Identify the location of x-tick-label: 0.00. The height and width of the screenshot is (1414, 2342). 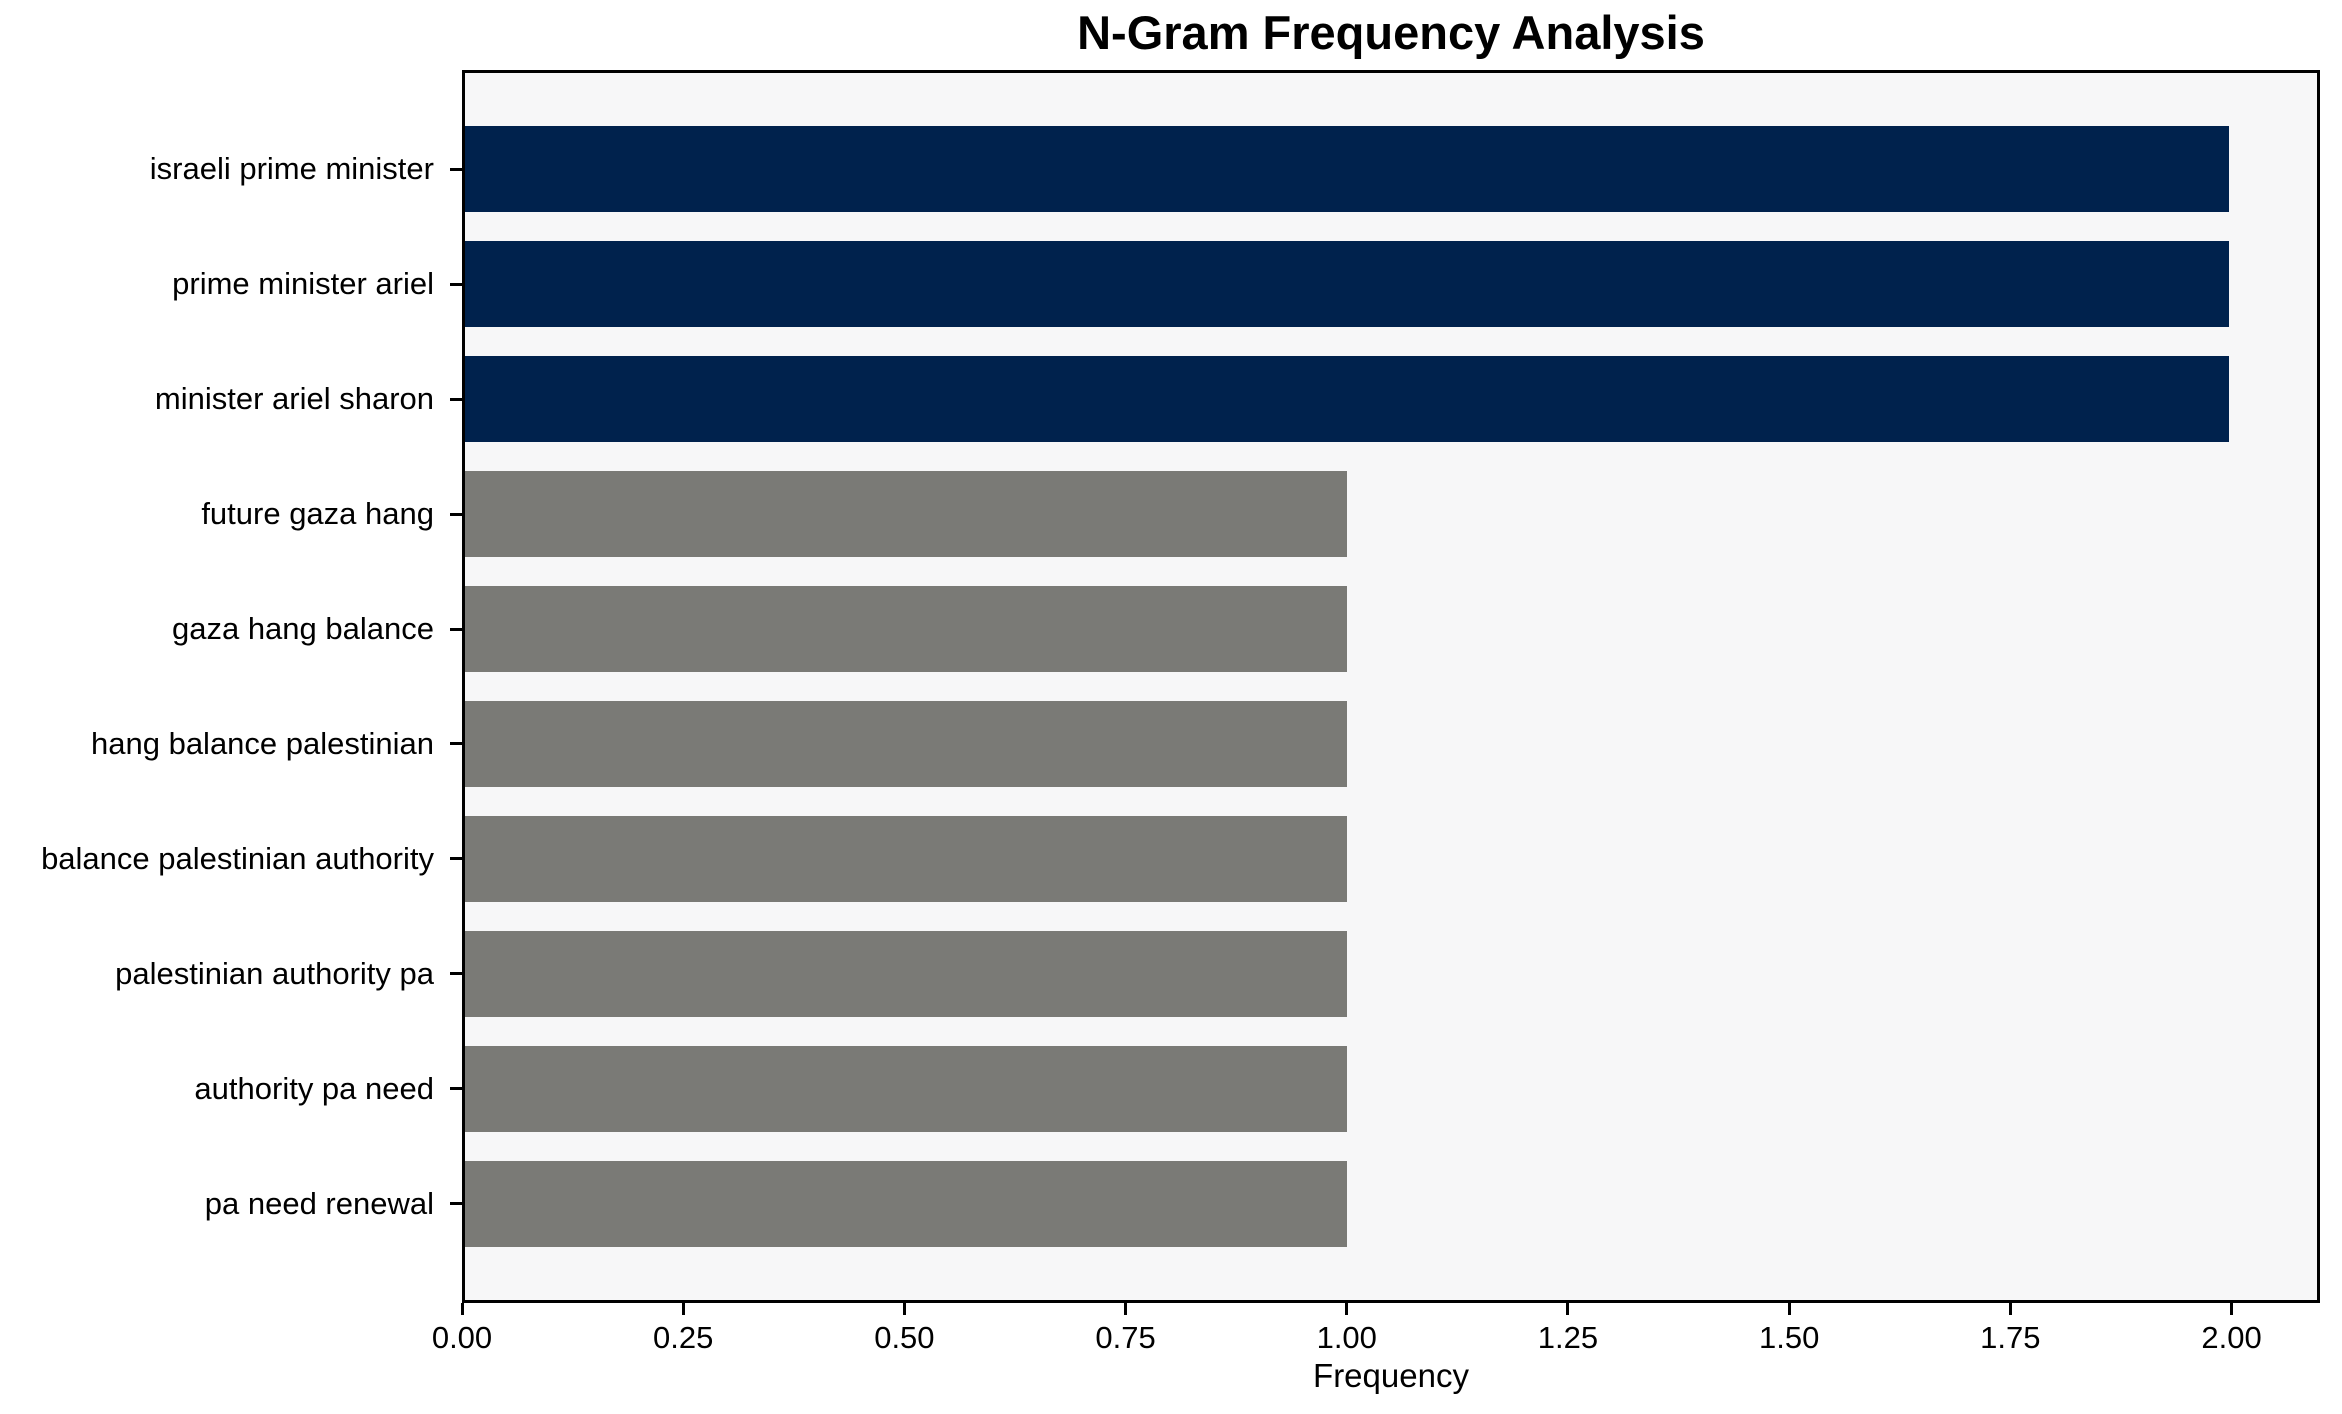
(462, 1337).